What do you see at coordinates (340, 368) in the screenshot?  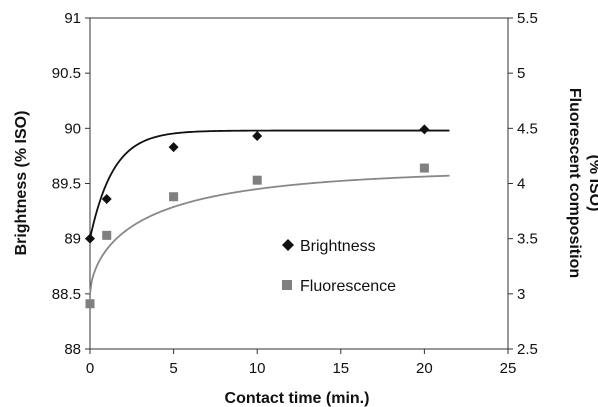 I see `x-tick-label: 15` at bounding box center [340, 368].